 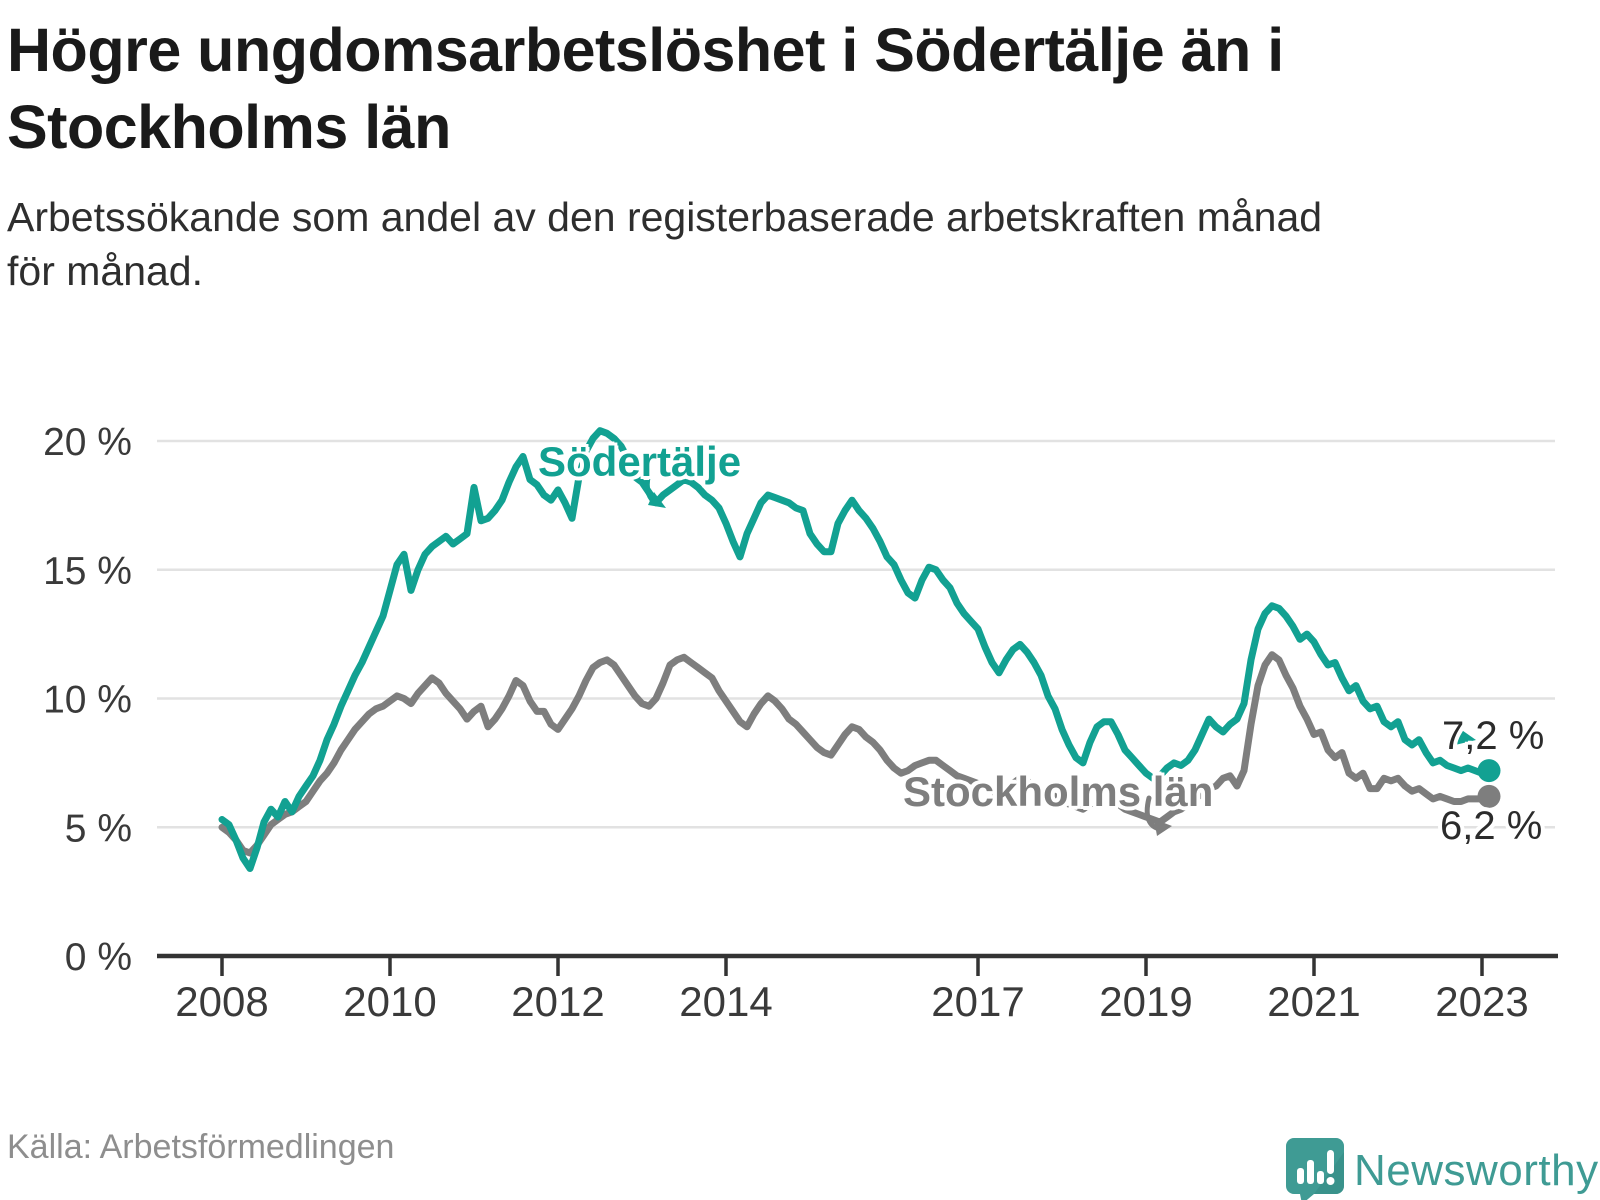 I want to click on title-line-2: Stockholms län, so click(x=229, y=127).